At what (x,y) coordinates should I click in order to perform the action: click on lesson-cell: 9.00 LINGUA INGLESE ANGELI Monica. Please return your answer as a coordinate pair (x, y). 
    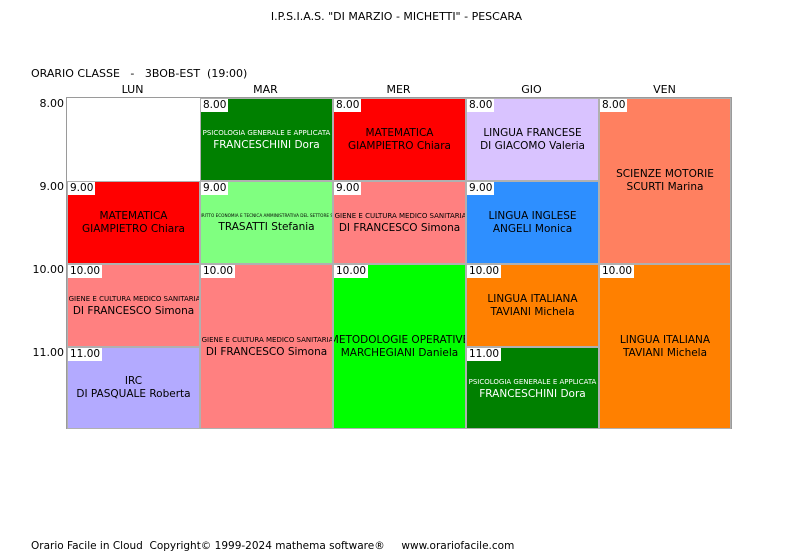
    Looking at the image, I should click on (532, 222).